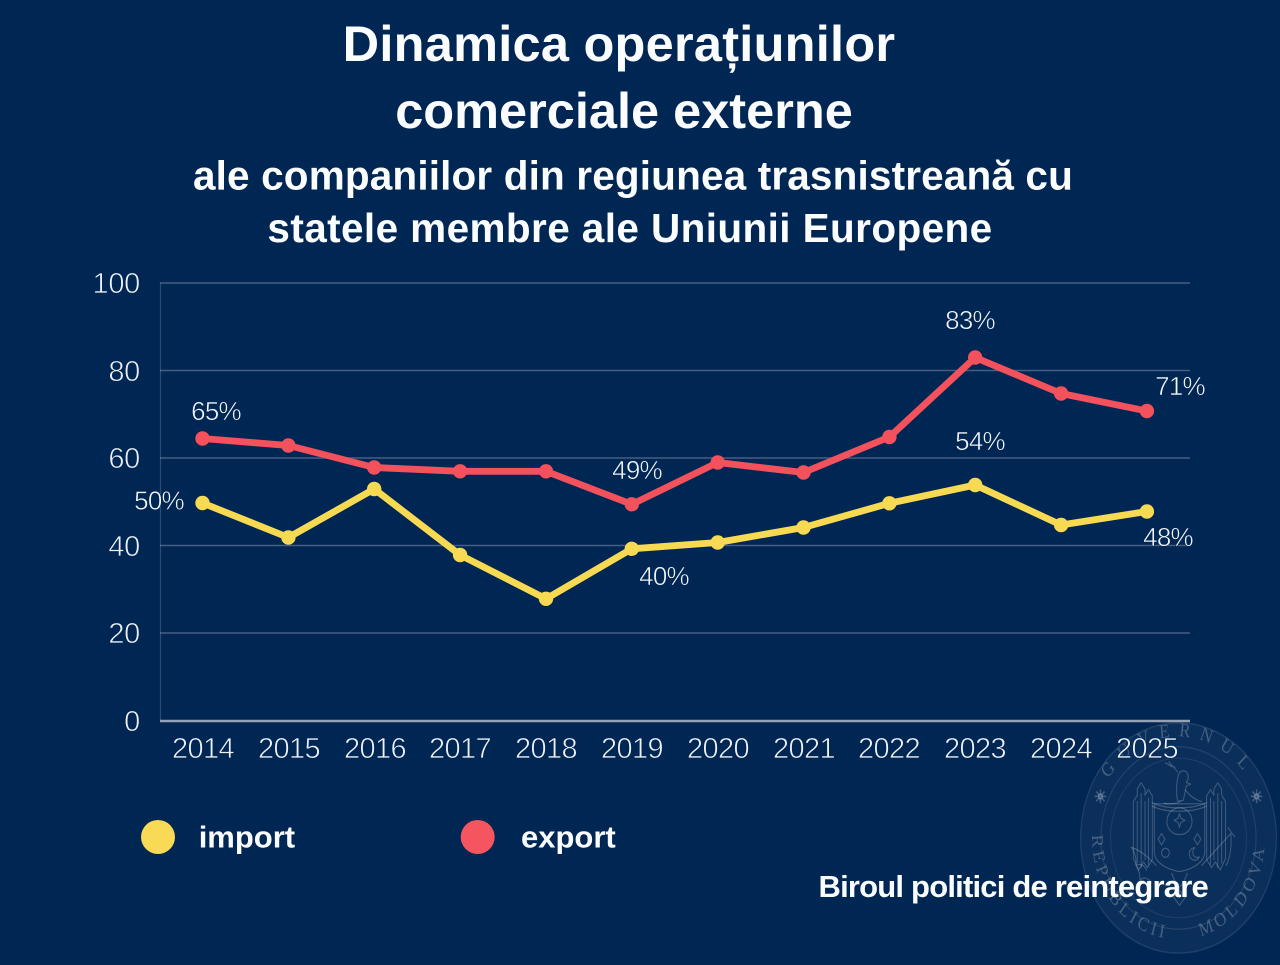 This screenshot has width=1280, height=965. Describe the element at coordinates (1180, 386) in the screenshot. I see `svg-text: 71%` at that location.